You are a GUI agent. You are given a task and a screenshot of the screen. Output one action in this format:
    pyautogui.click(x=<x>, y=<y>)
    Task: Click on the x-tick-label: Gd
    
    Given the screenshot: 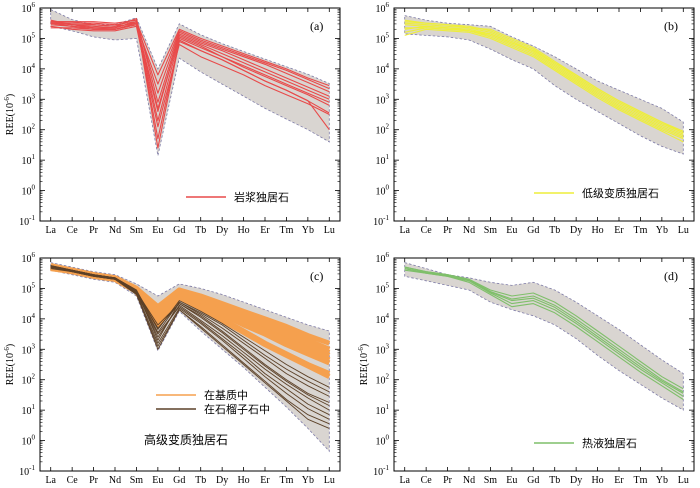 What is the action you would take?
    pyautogui.click(x=533, y=480)
    